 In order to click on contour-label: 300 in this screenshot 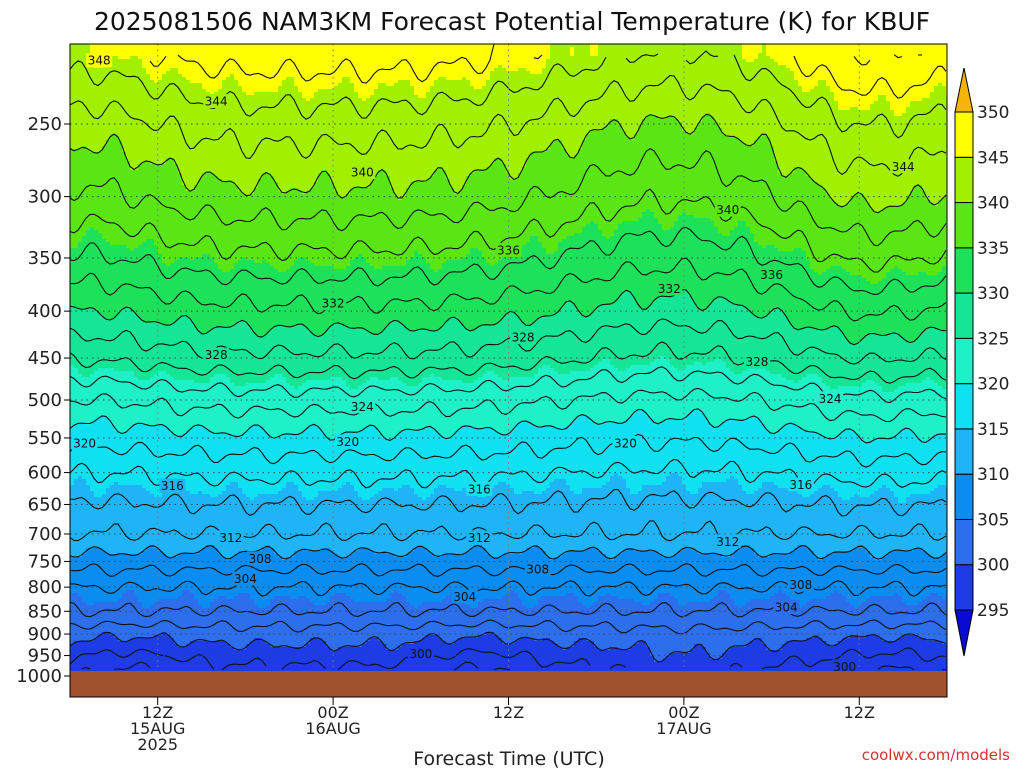, I will do `click(420, 654)`.